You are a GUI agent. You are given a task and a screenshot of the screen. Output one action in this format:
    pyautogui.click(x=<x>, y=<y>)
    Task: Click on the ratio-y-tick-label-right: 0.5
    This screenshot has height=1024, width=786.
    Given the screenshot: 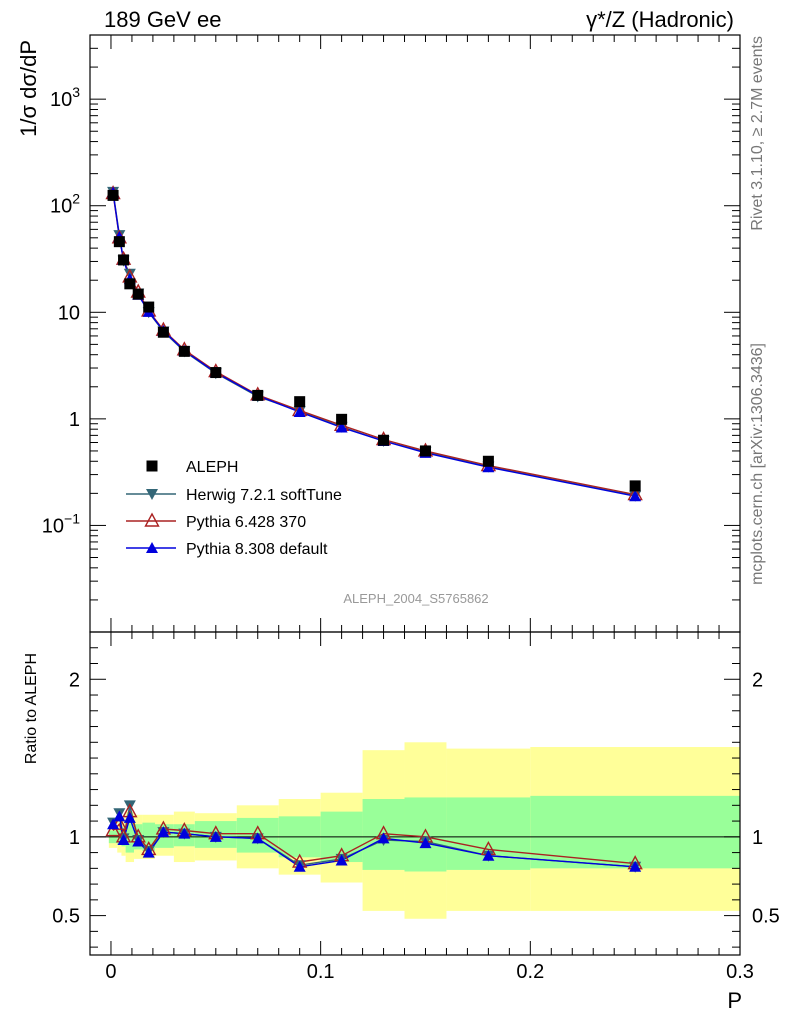 What is the action you would take?
    pyautogui.click(x=766, y=917)
    